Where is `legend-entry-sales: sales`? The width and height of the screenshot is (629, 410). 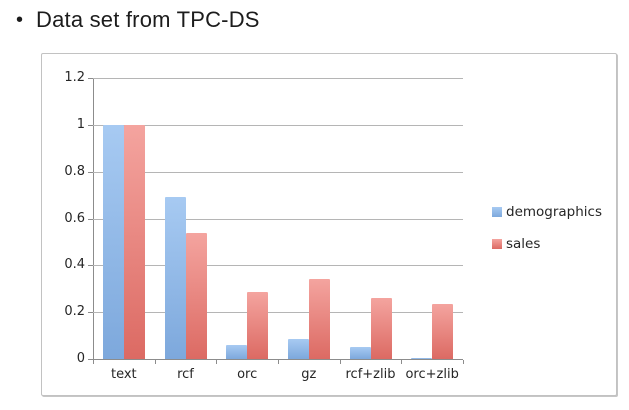
legend-entry-sales: sales is located at coordinates (547, 244).